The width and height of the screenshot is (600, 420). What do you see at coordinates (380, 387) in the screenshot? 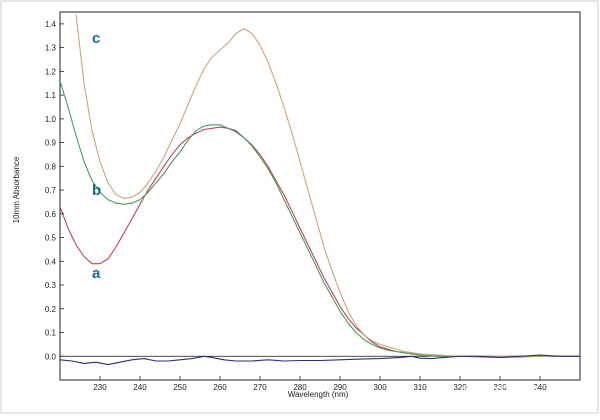
I see `x-tick-label: 300` at bounding box center [380, 387].